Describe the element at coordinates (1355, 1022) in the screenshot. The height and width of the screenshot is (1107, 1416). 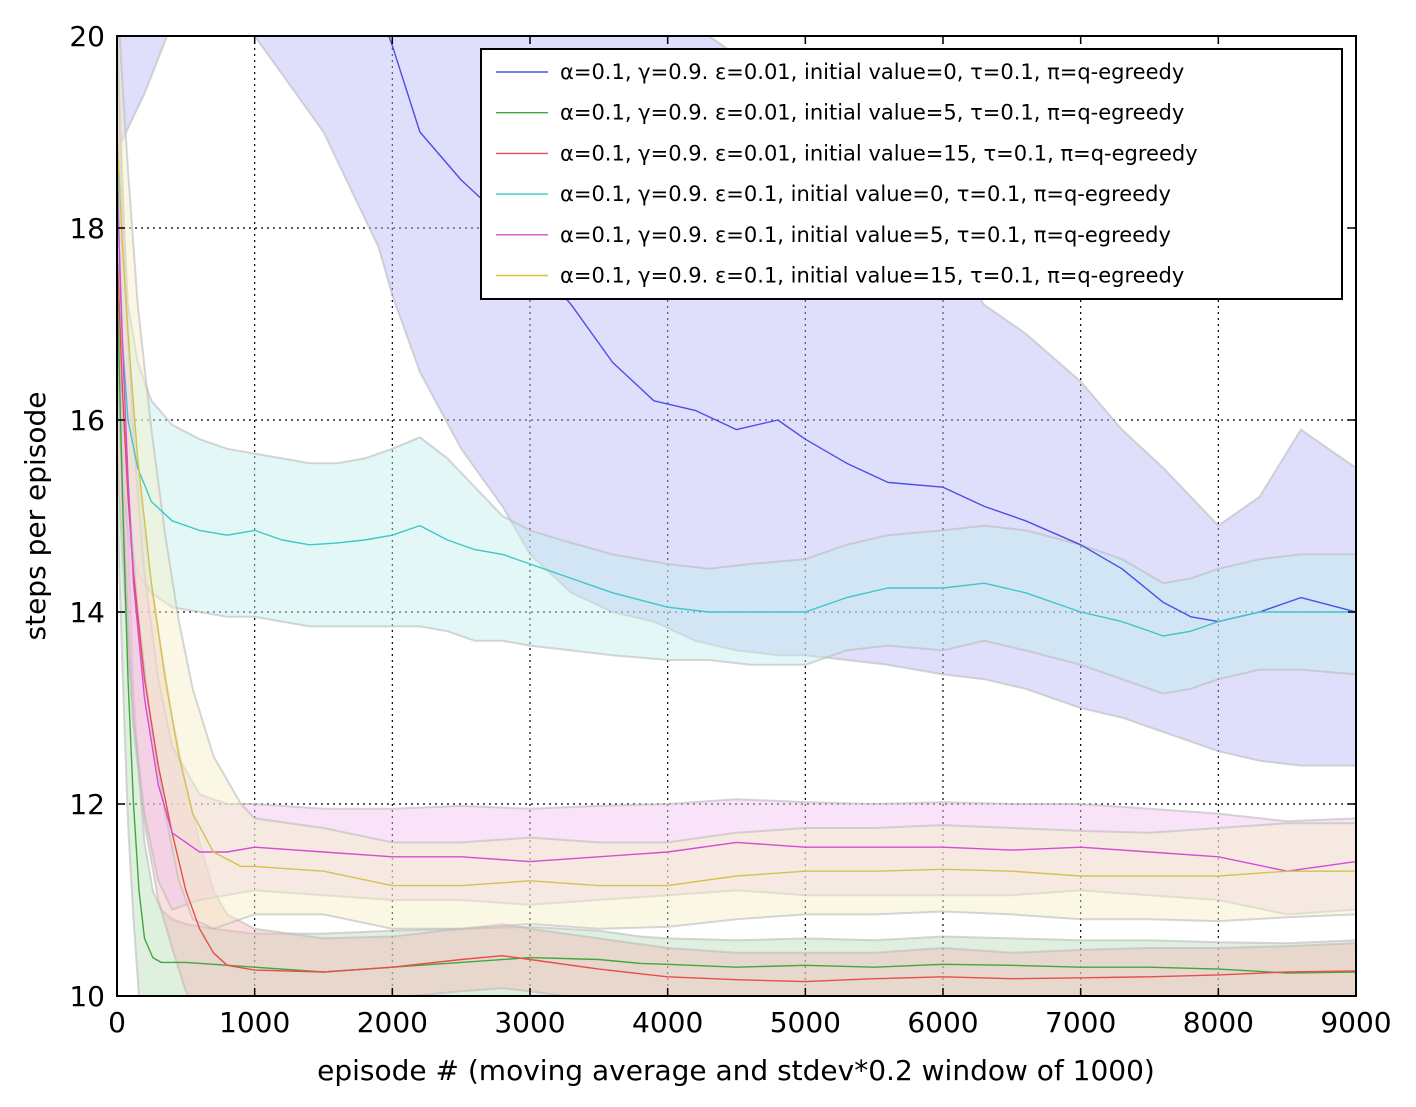
I see `x-tick-label: 9000` at that location.